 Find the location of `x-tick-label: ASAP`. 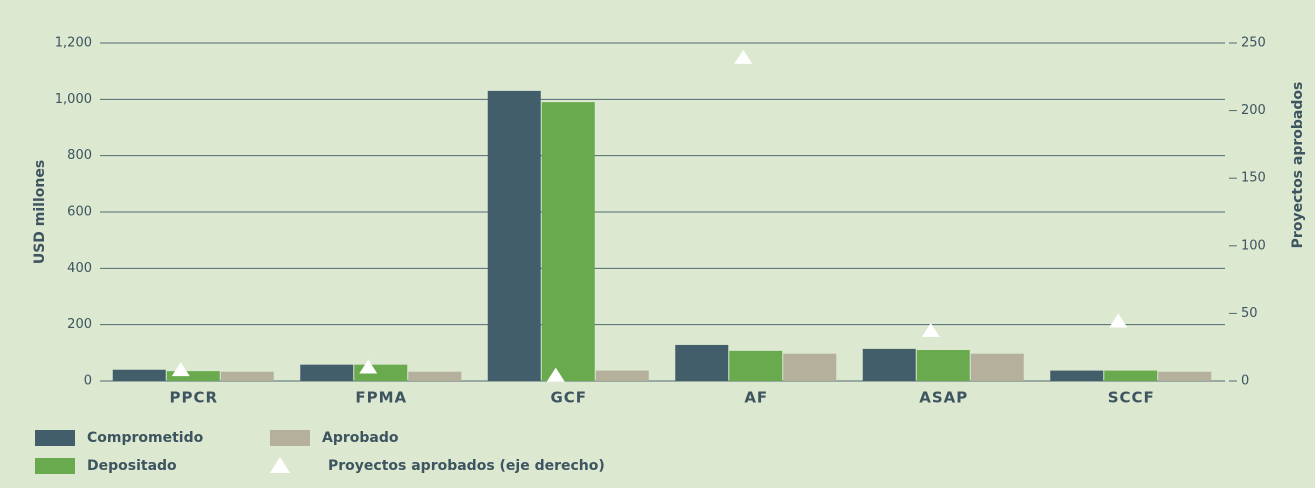

x-tick-label: ASAP is located at coordinates (943, 398).